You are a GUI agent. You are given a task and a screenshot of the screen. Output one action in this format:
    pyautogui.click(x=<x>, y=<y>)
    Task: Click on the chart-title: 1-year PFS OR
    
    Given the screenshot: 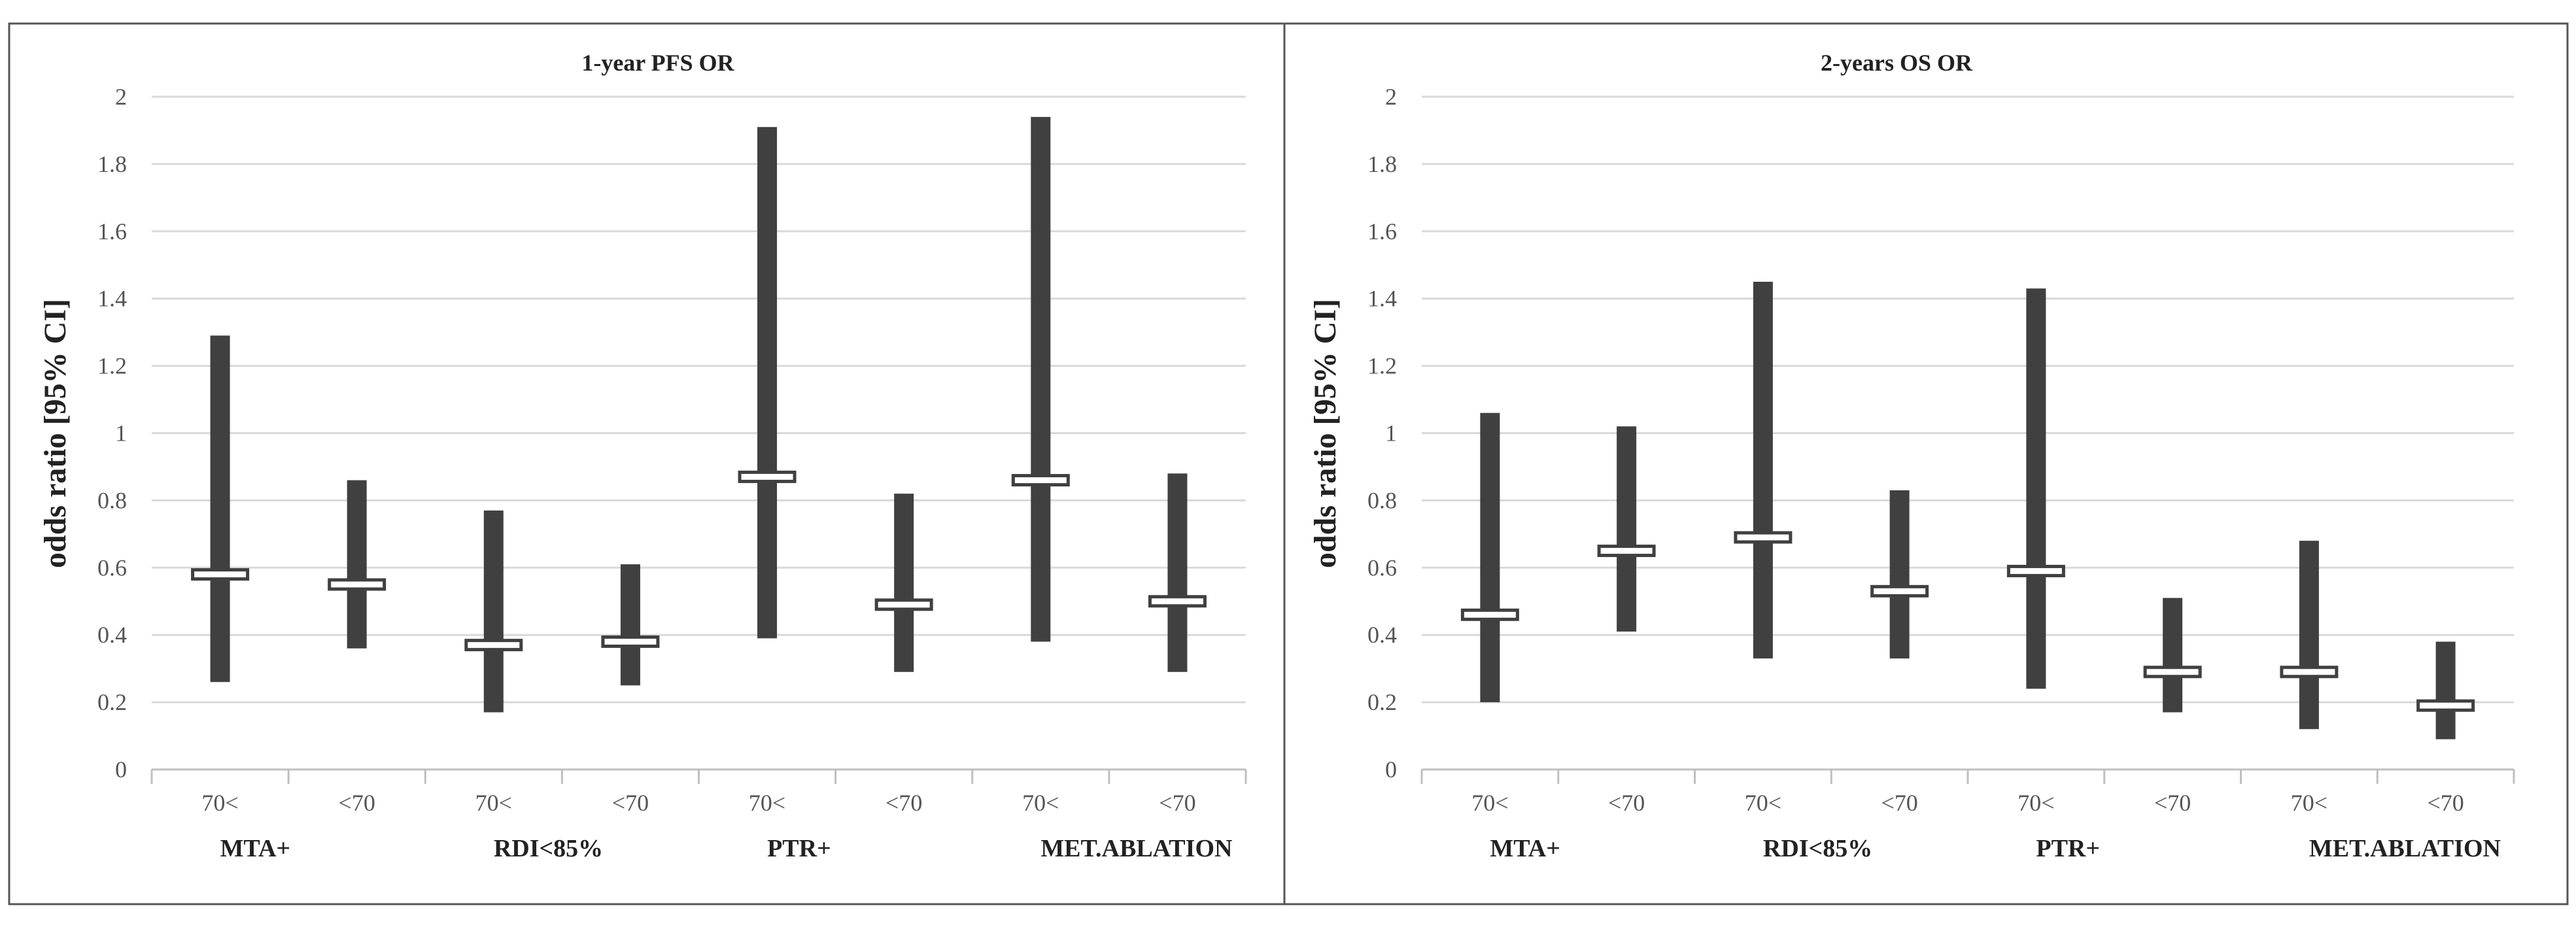 What is the action you would take?
    pyautogui.click(x=658, y=63)
    